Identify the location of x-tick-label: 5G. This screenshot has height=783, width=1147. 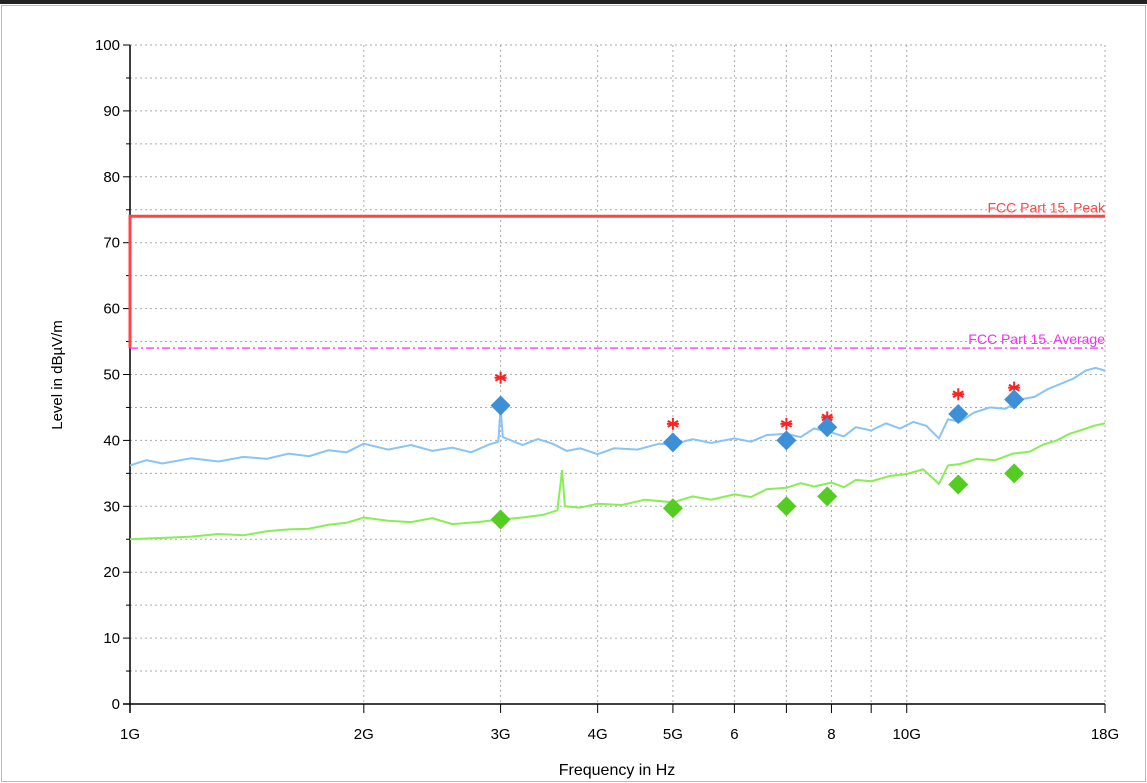
(673, 734).